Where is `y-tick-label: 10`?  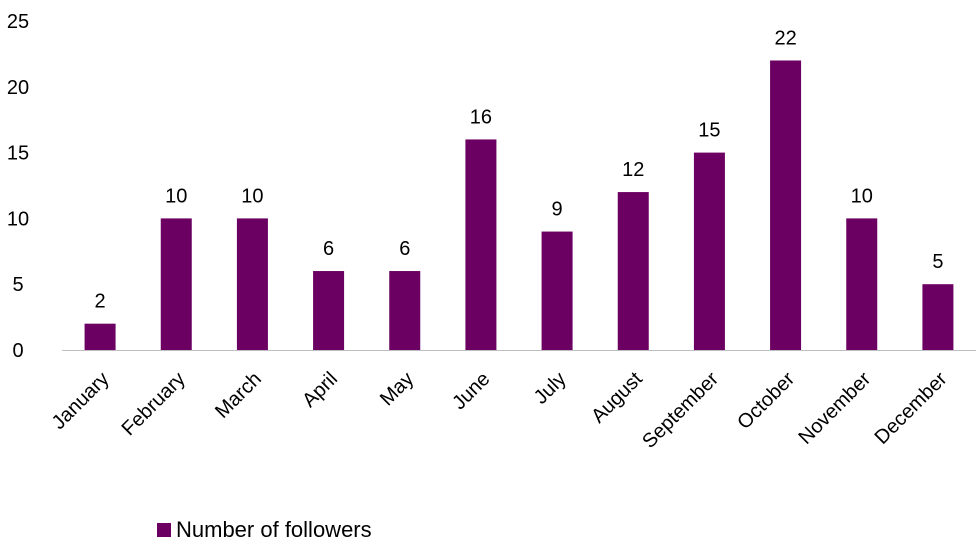 y-tick-label: 10 is located at coordinates (18, 219).